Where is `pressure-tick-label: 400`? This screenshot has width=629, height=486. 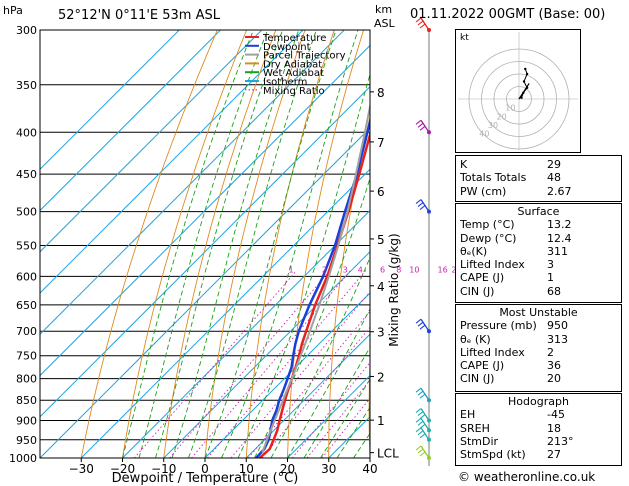
pressure-tick-label: 400 is located at coordinates (26, 132).